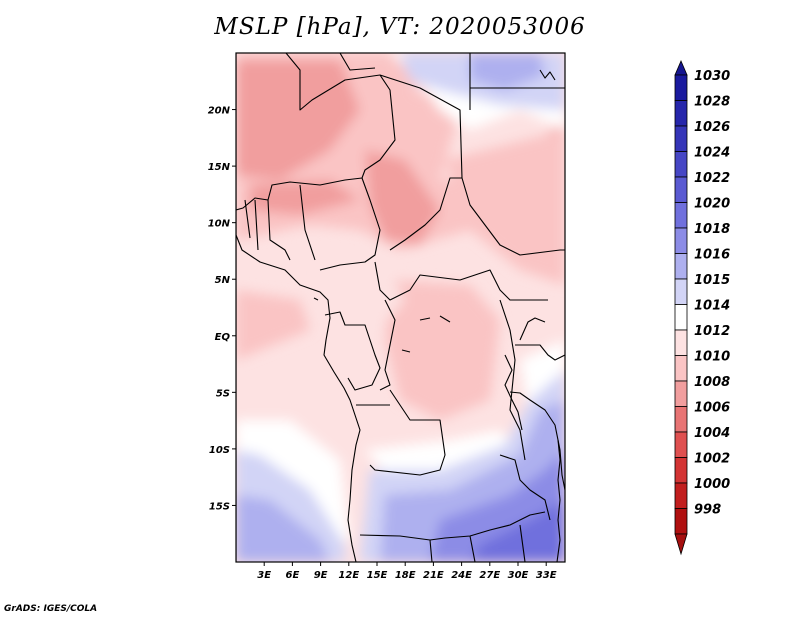  I want to click on map-title: MSLP [hPa], VT: 2020053006, so click(400, 27).